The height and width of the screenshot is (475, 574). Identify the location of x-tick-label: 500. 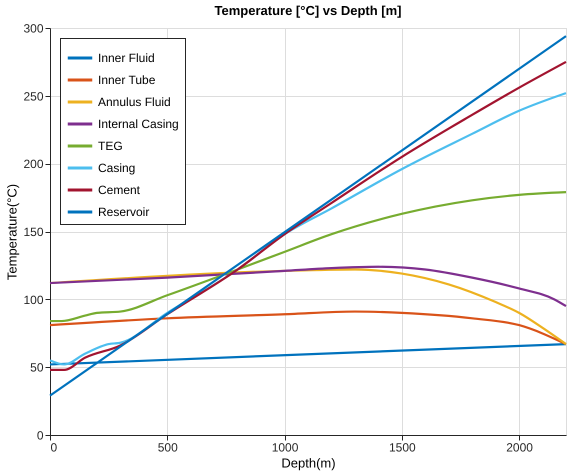
(168, 447).